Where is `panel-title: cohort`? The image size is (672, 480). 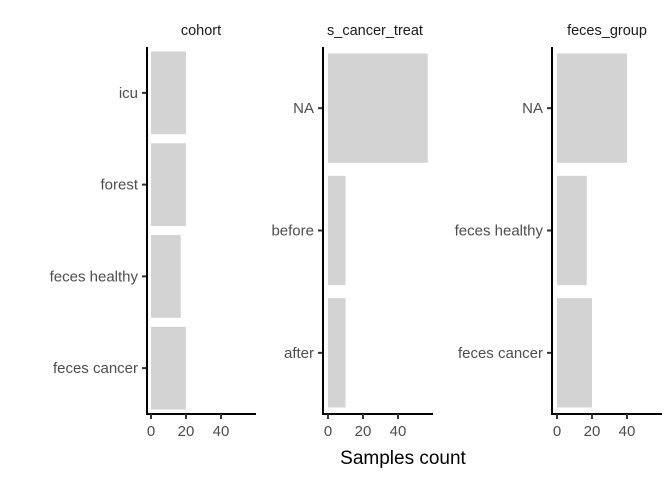 panel-title: cohort is located at coordinates (201, 31).